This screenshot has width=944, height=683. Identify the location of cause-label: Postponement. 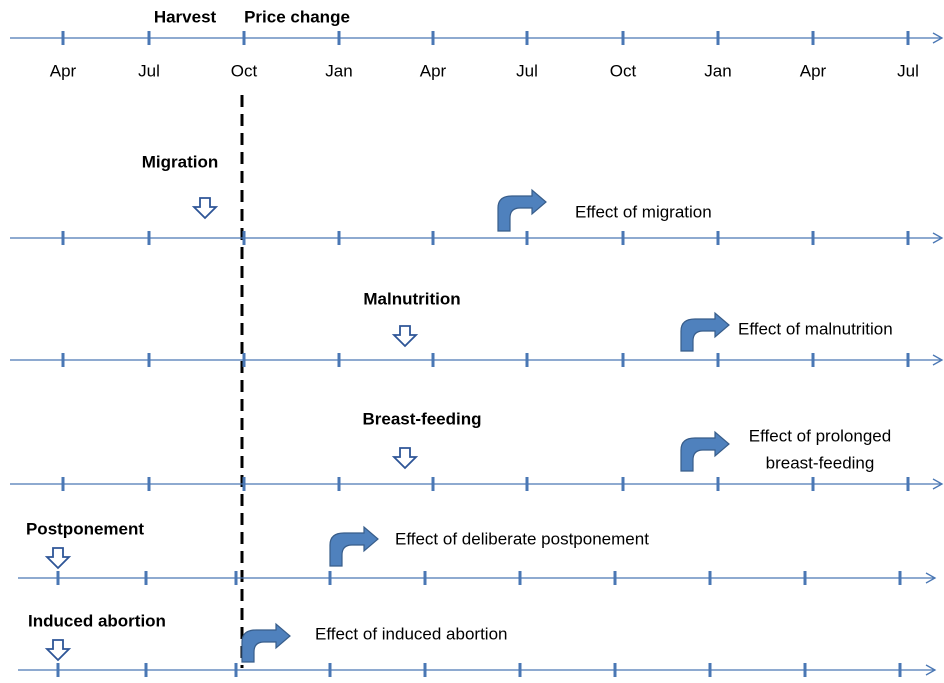
(85, 528).